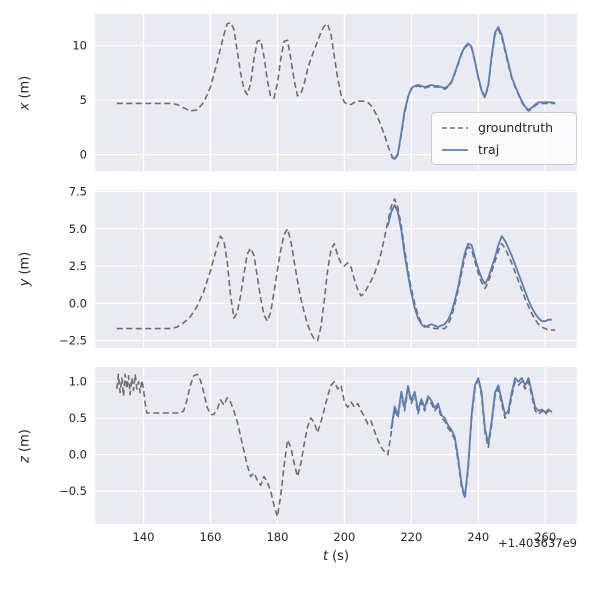 Image resolution: width=600 pixels, height=600 pixels. What do you see at coordinates (277, 537) in the screenshot?
I see `svg-text: 180` at bounding box center [277, 537].